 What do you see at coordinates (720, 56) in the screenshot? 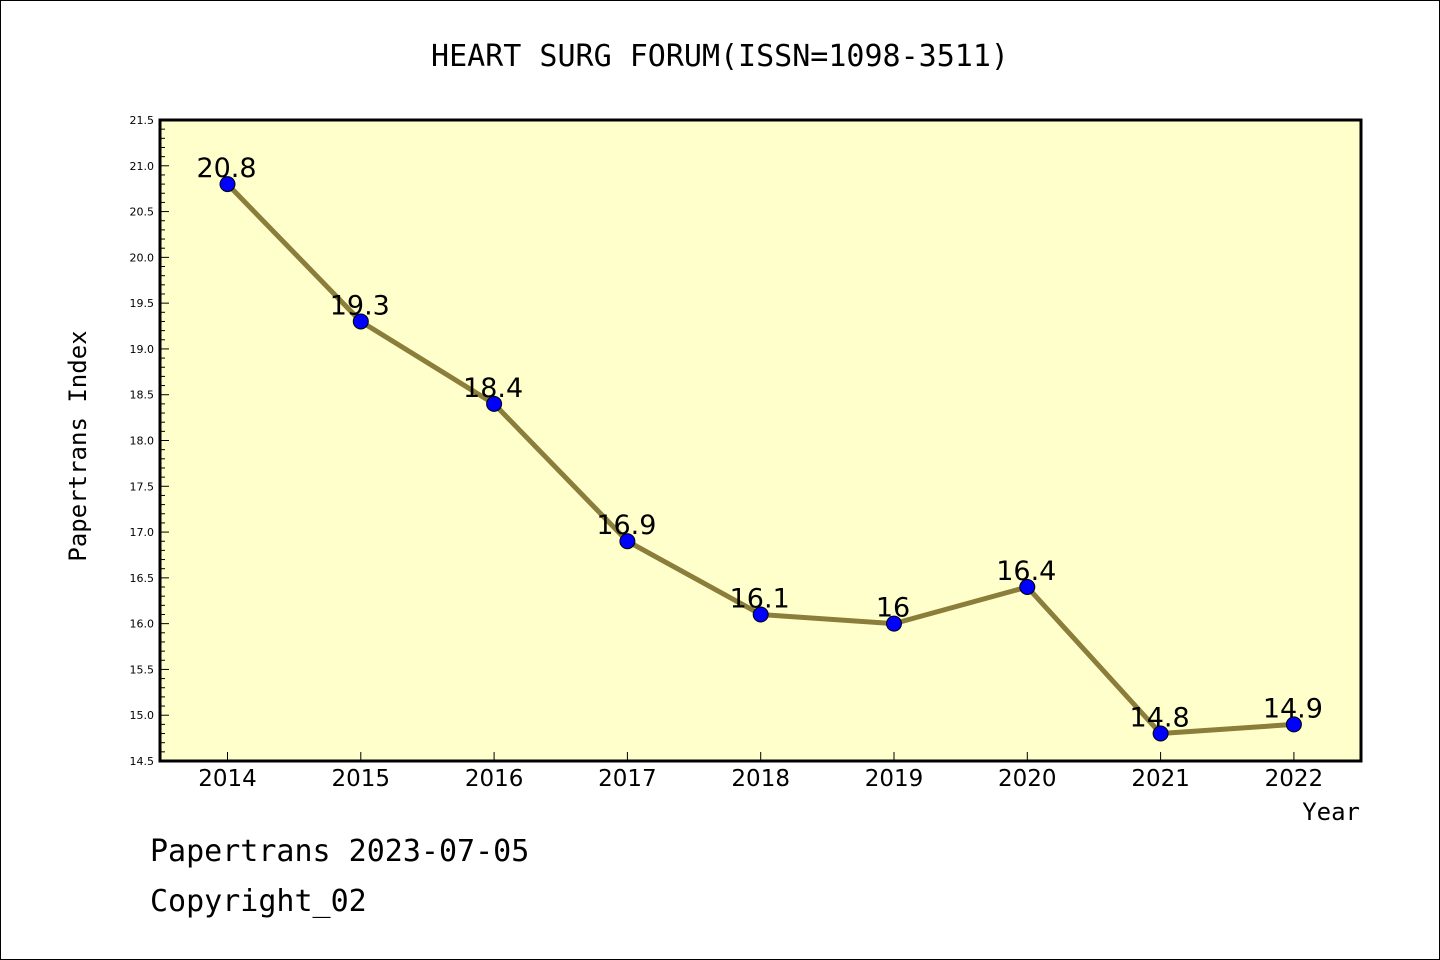
I see `chart-title: HEART SURG FORUM(ISSN=1098-3511)` at bounding box center [720, 56].